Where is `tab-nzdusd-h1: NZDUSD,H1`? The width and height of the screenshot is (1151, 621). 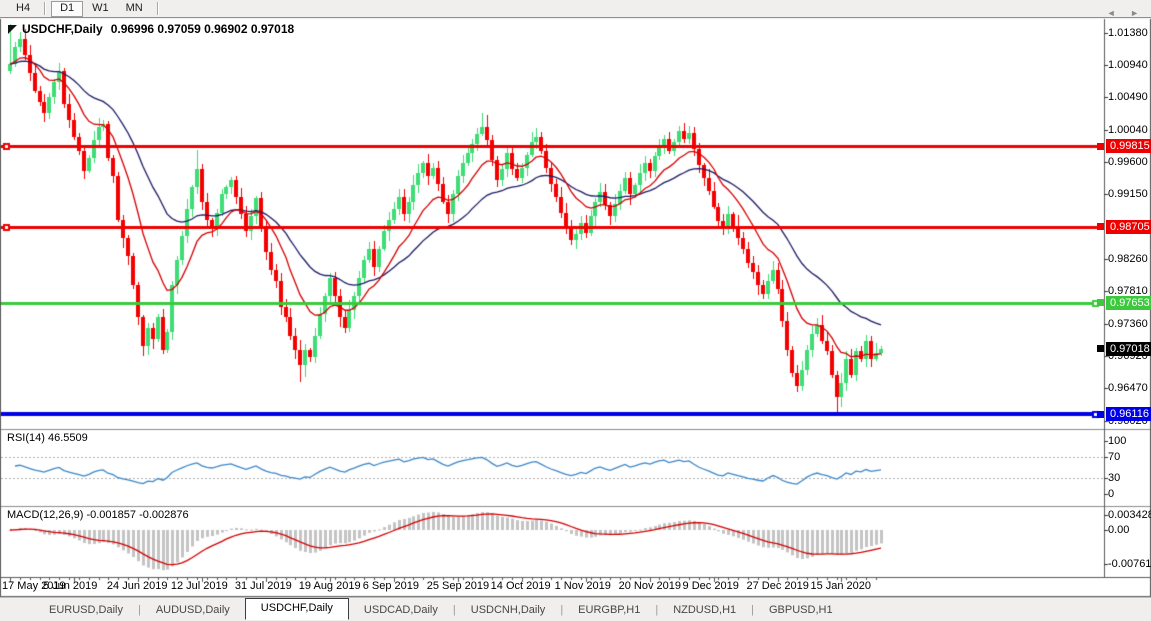
tab-nzdusd-h1: NZDUSD,H1 is located at coordinates (705, 610).